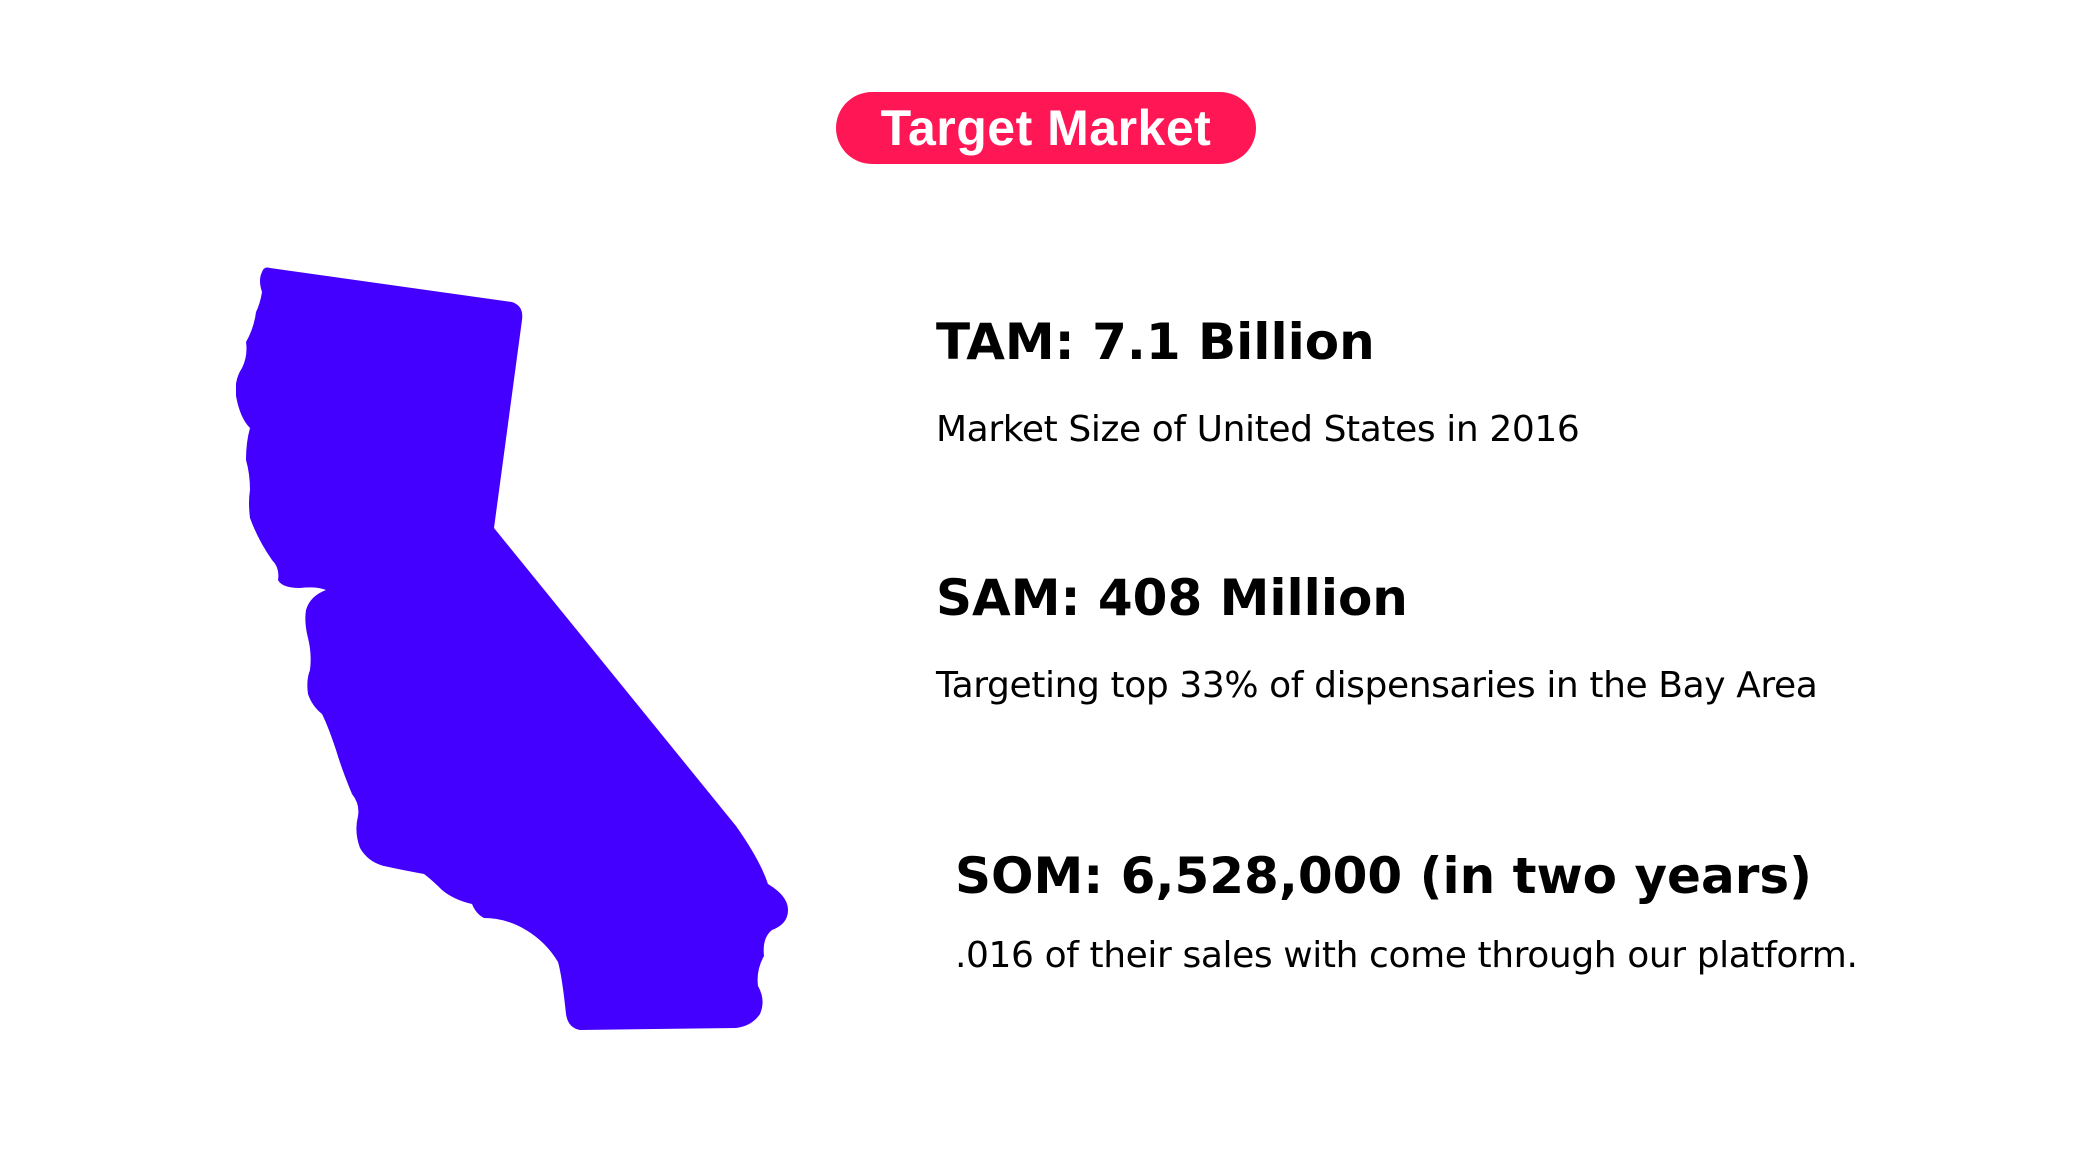  I want to click on tam-description: Market Size of United States in 2016, so click(1258, 429).